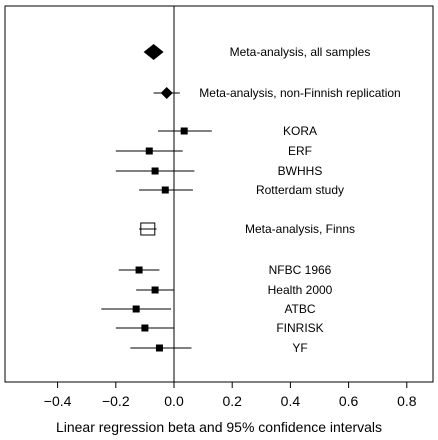 This screenshot has height=440, width=438. What do you see at coordinates (225, 270) in the screenshot?
I see `forest-row: NFBC 1966` at bounding box center [225, 270].